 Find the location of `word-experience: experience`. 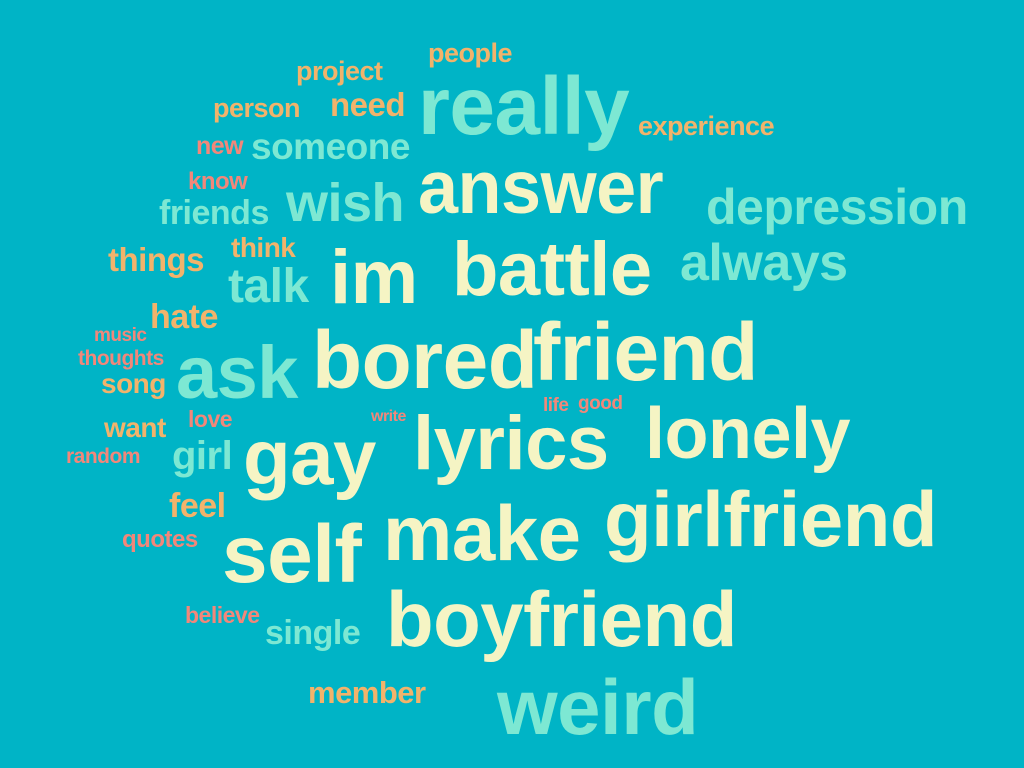

word-experience: experience is located at coordinates (706, 126).